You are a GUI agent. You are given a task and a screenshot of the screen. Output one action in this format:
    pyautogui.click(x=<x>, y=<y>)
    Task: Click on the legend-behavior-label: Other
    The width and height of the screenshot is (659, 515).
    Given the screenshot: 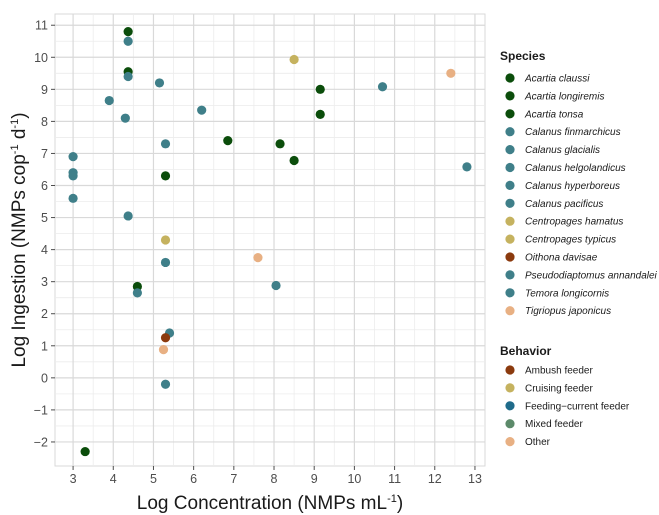 What is the action you would take?
    pyautogui.click(x=538, y=442)
    